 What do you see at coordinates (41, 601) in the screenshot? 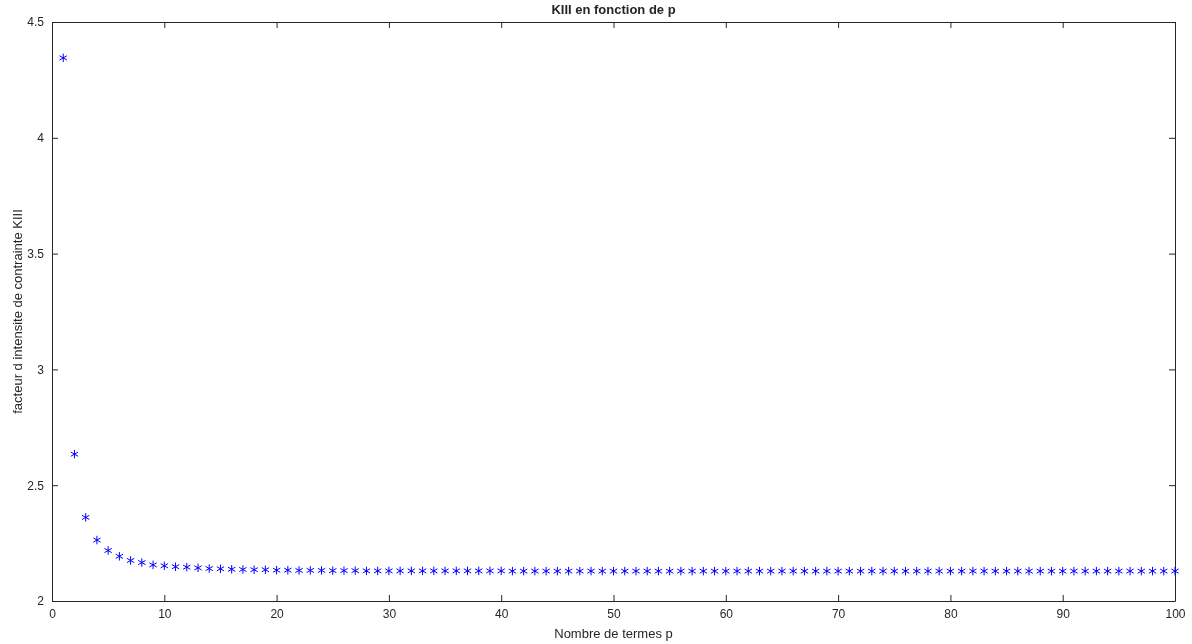
I see `y-tick-label: 2` at bounding box center [41, 601].